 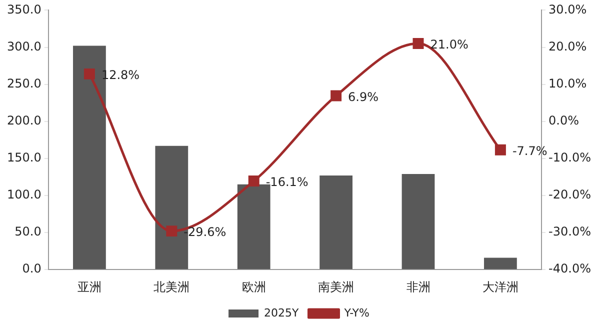 I want to click on data-label: 6.9%, so click(x=363, y=97).